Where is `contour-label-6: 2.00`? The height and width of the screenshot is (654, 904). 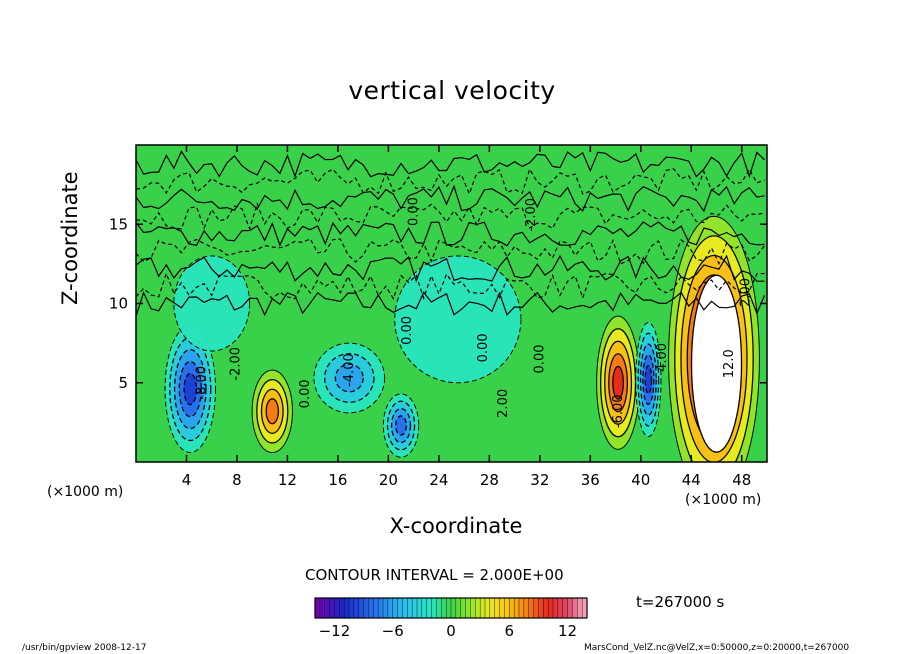 contour-label-6: 2.00 is located at coordinates (503, 403).